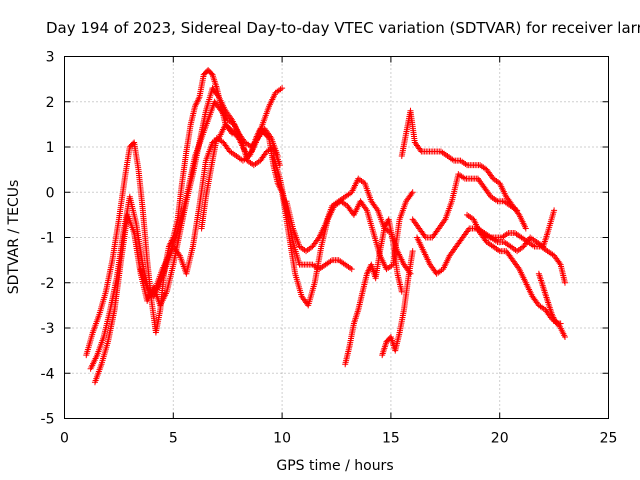  What do you see at coordinates (48, 374) in the screenshot?
I see `y-tick-label: -4` at bounding box center [48, 374].